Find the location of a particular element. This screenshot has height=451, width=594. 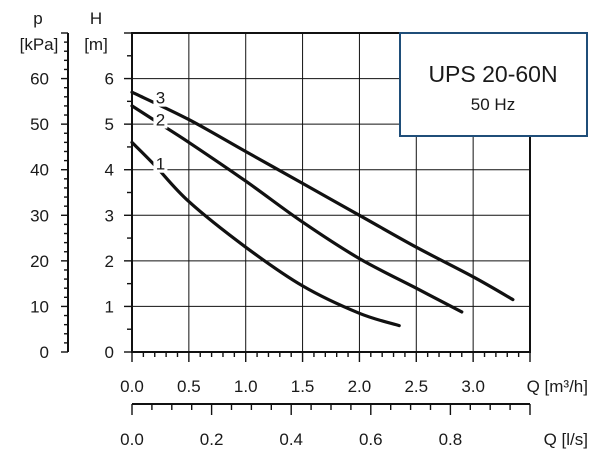

q-m3h-tick-label: 2.0 is located at coordinates (360, 386).